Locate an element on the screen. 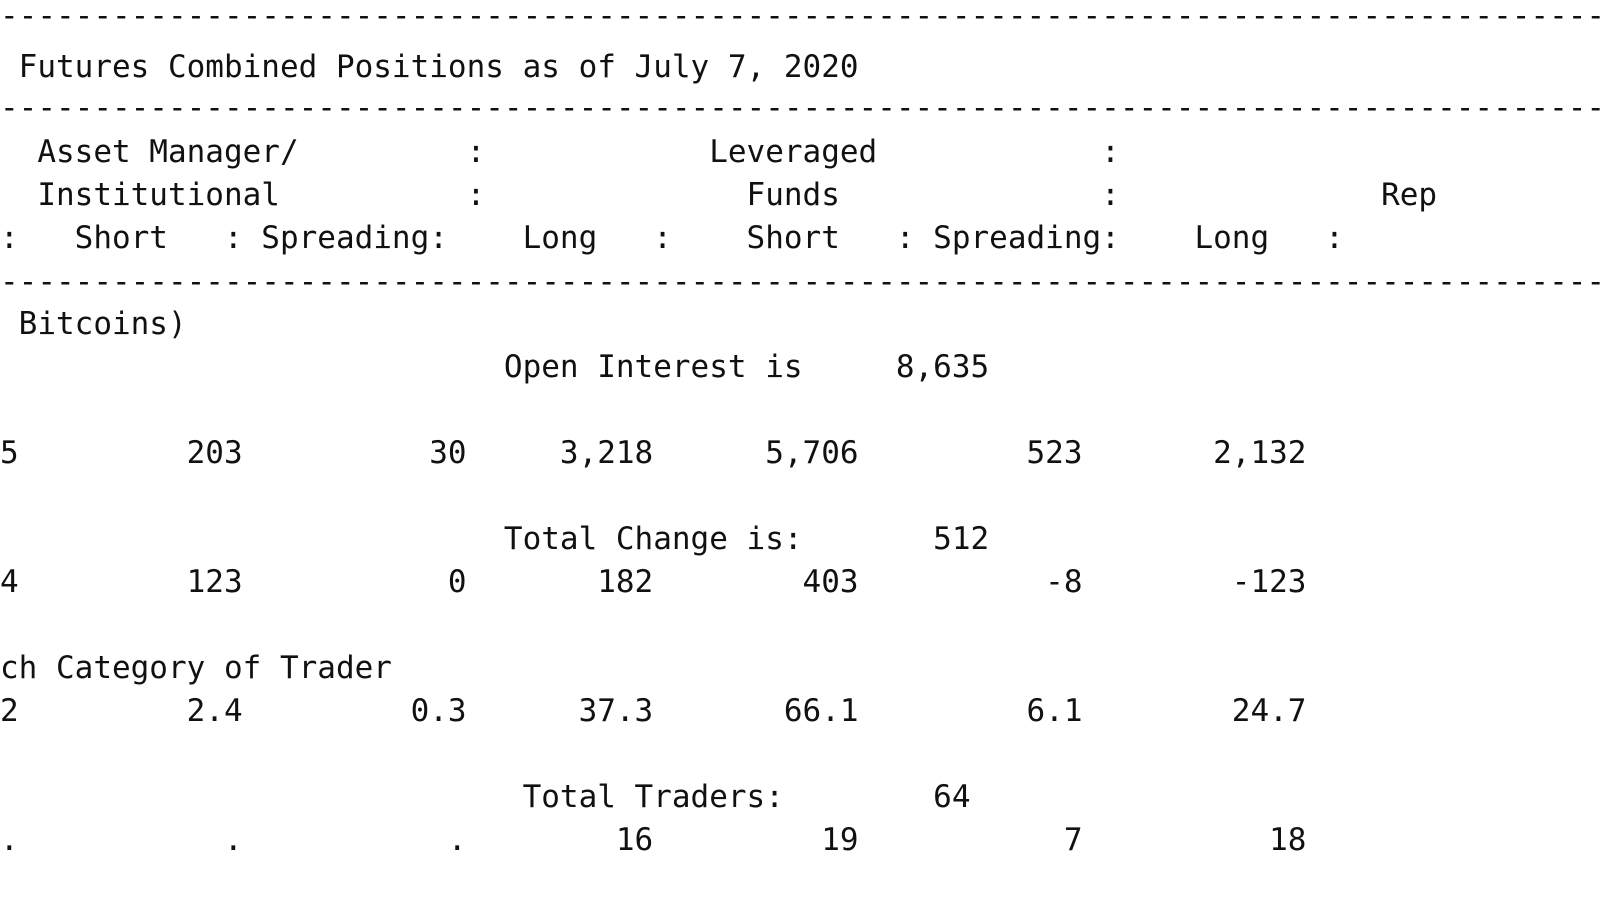 The image size is (1600, 900). contract-unit: Bitcoins) is located at coordinates (93, 324).